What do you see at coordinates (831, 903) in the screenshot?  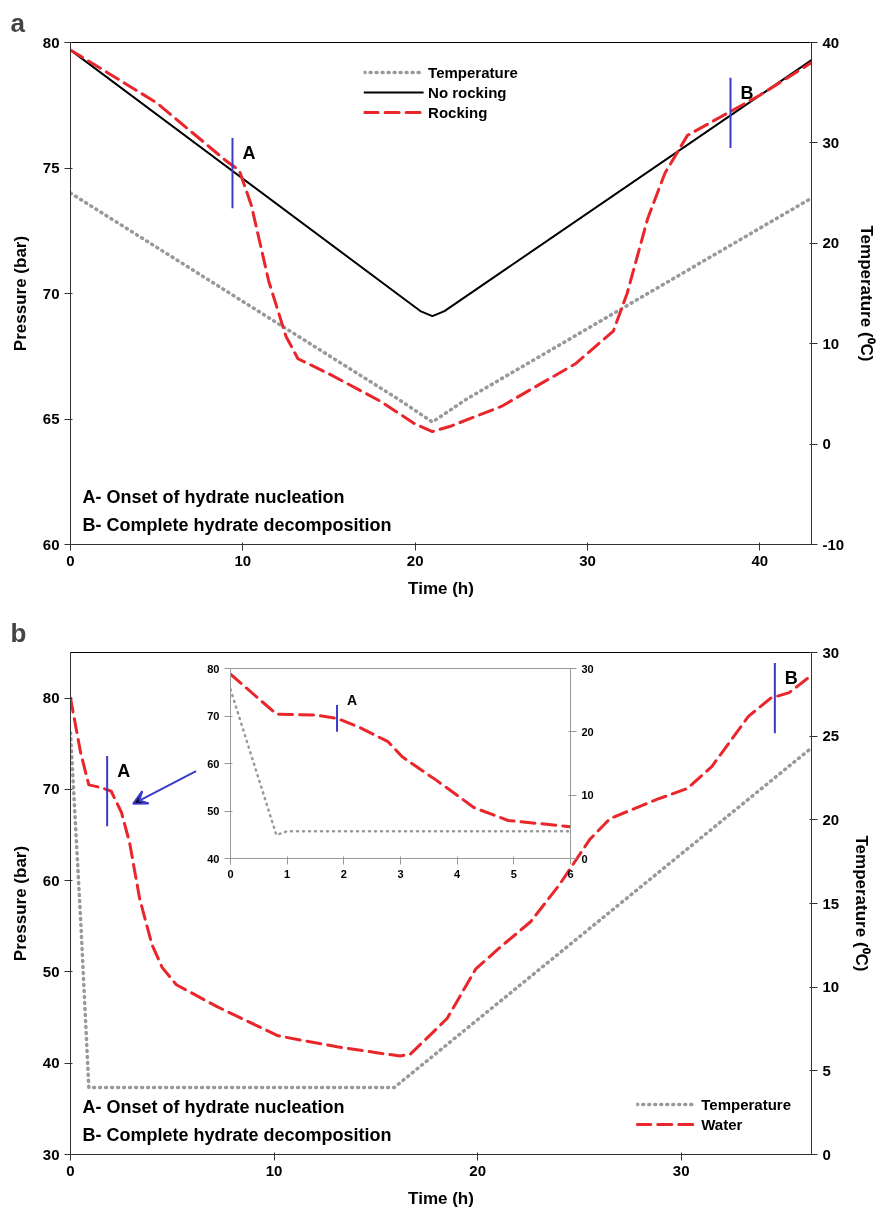 I see `y2-tick-label: 15` at bounding box center [831, 903].